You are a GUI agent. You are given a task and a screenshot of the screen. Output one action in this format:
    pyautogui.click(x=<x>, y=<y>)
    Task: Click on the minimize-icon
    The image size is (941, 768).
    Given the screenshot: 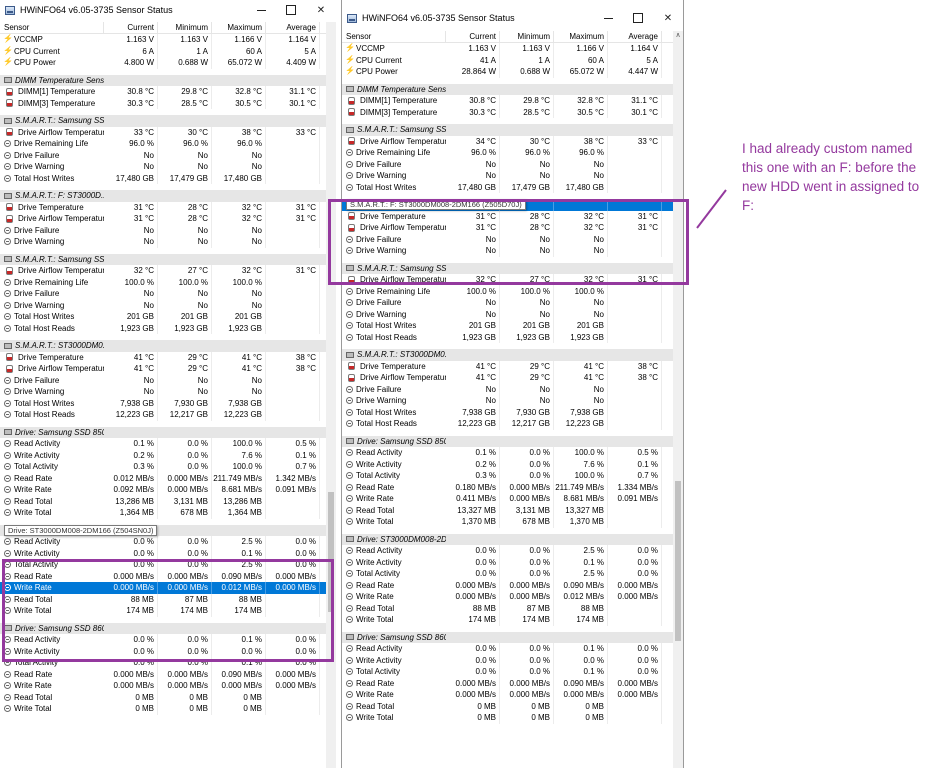 What is the action you would take?
    pyautogui.click(x=261, y=10)
    